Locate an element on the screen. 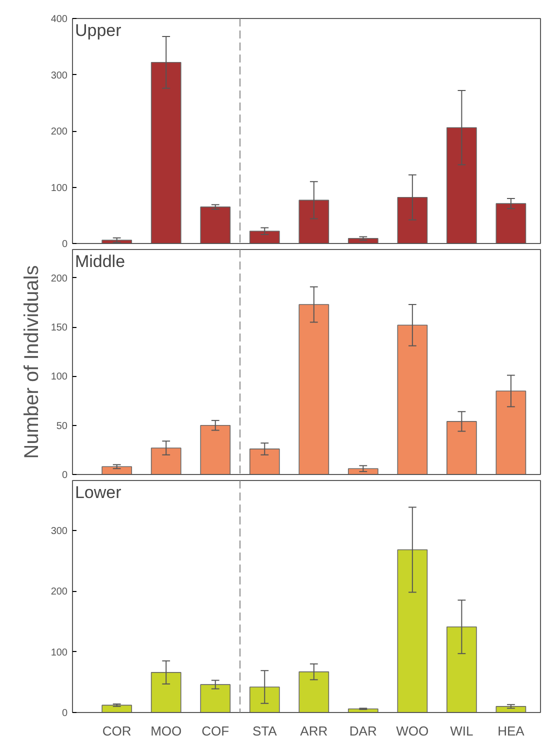  x-tick-label: STA is located at coordinates (265, 731).